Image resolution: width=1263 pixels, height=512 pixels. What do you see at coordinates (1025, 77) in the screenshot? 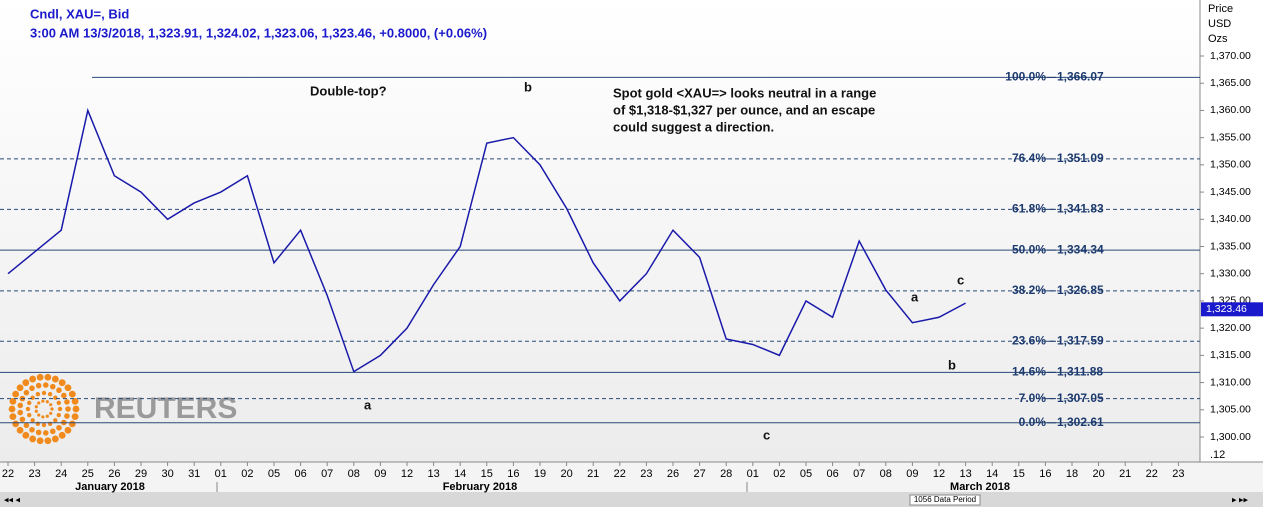
I see `fib-pct: 100.0%` at bounding box center [1025, 77].